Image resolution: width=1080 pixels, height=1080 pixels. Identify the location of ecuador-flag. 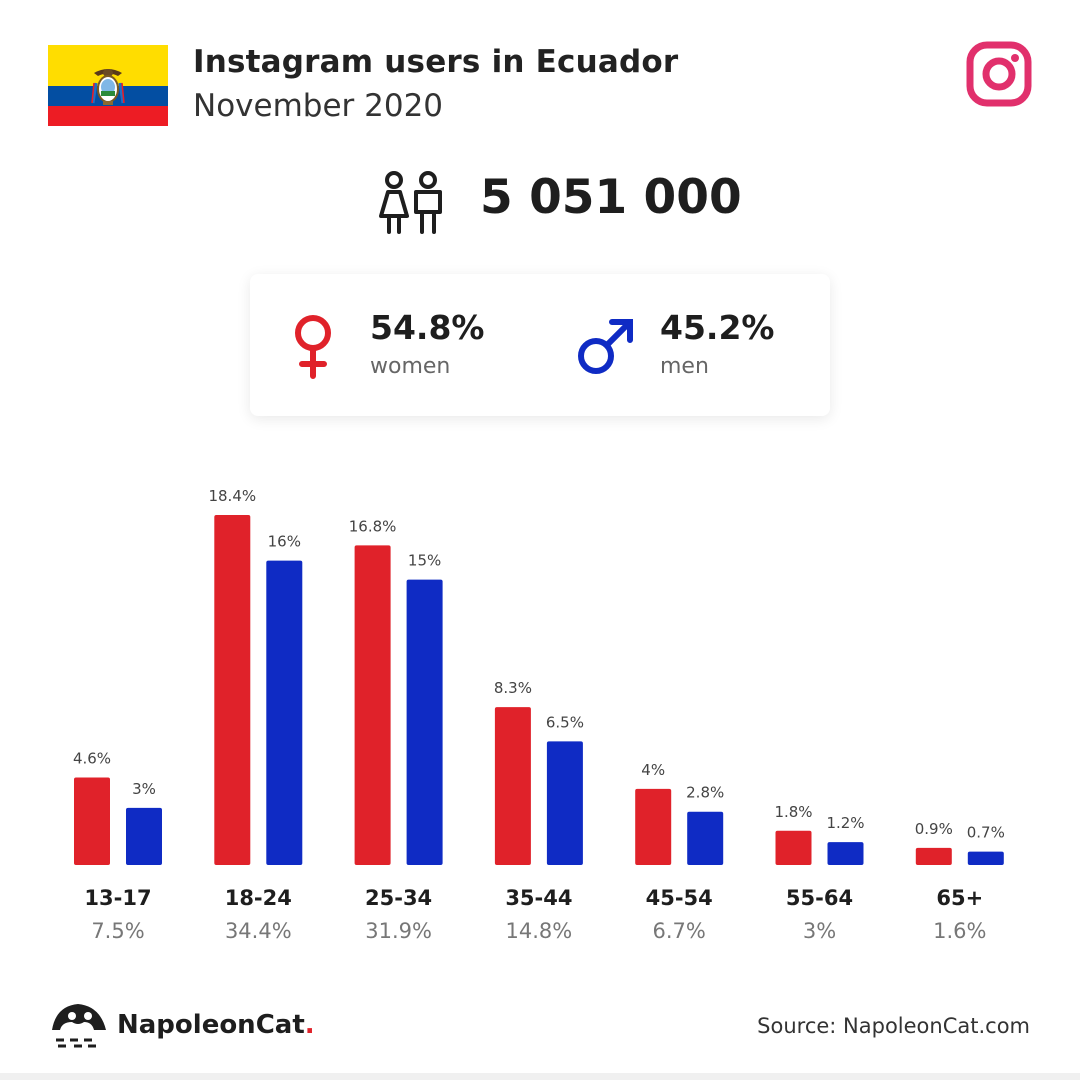
(108, 85).